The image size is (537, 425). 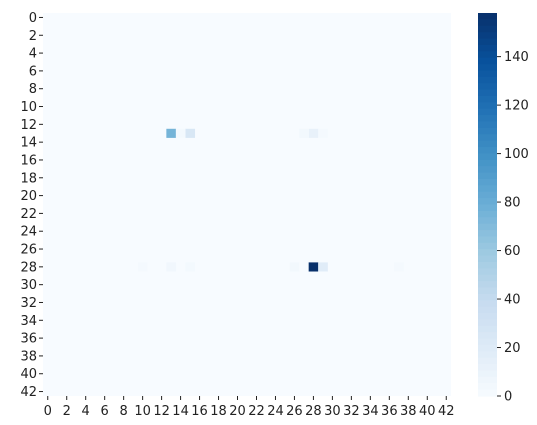 I want to click on colorbar-tick-label: 140, so click(x=516, y=57).